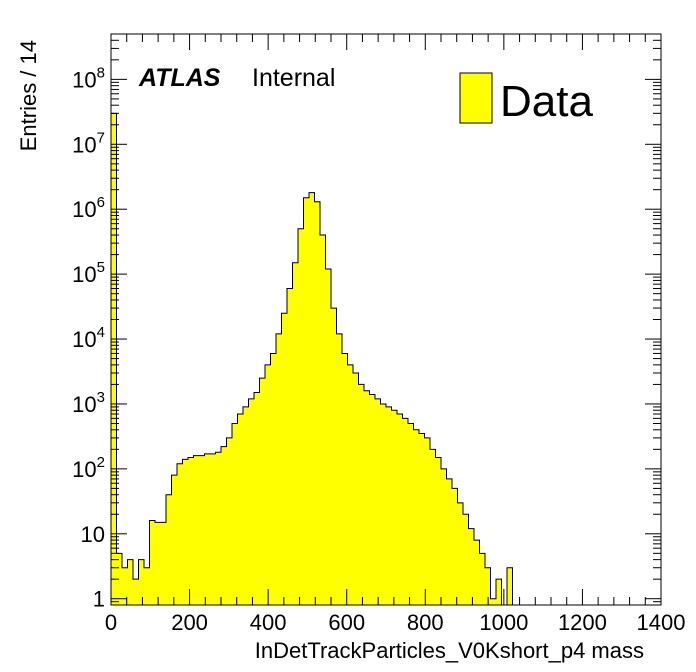 The image size is (696, 672). Describe the element at coordinates (476, 98) in the screenshot. I see `legend-swatch` at that location.